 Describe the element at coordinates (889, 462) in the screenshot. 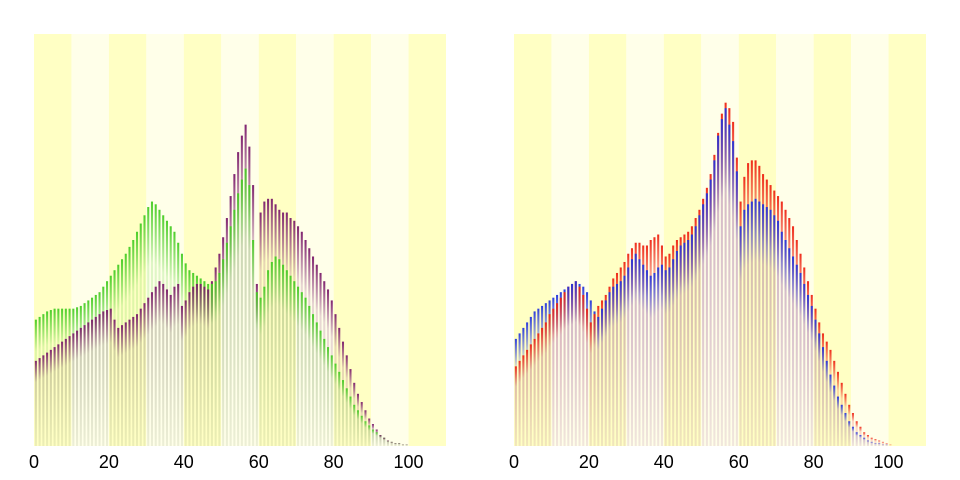

I see `x-tick-label: 100` at that location.